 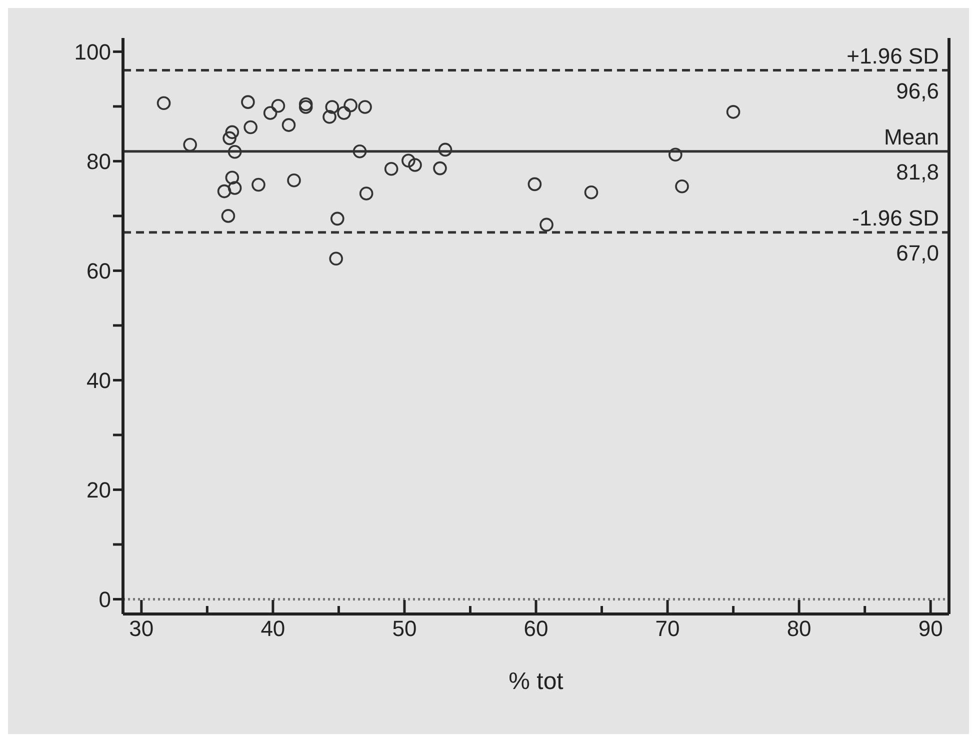 I want to click on ref-line-label: Mean, so click(x=911, y=137).